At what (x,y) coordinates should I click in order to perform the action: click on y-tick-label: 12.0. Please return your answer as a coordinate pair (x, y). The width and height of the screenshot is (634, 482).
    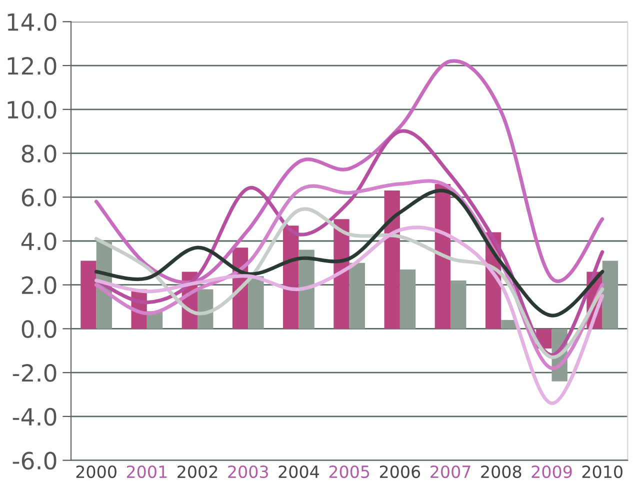
    Looking at the image, I should click on (32, 66).